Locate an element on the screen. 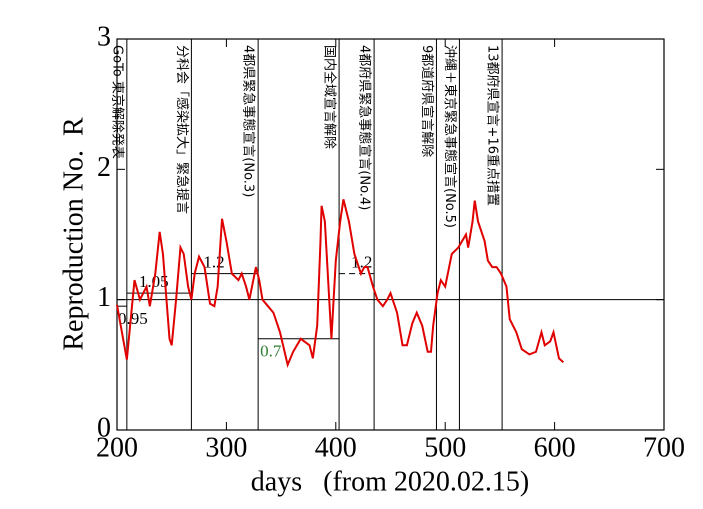 This screenshot has width=703, height=509. segment-label: 1.2 is located at coordinates (213, 262).